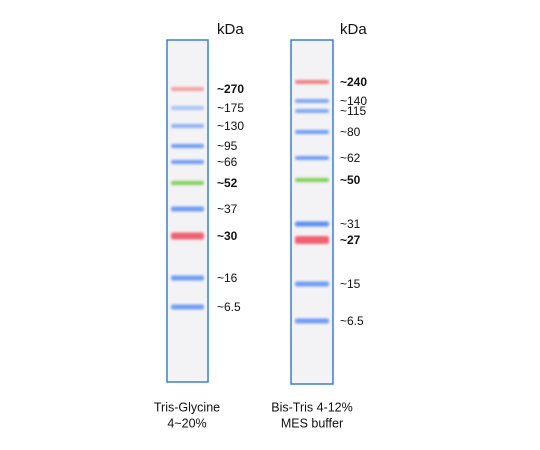 The image size is (540, 450). Describe the element at coordinates (227, 209) in the screenshot. I see `band-label: ~37` at that location.